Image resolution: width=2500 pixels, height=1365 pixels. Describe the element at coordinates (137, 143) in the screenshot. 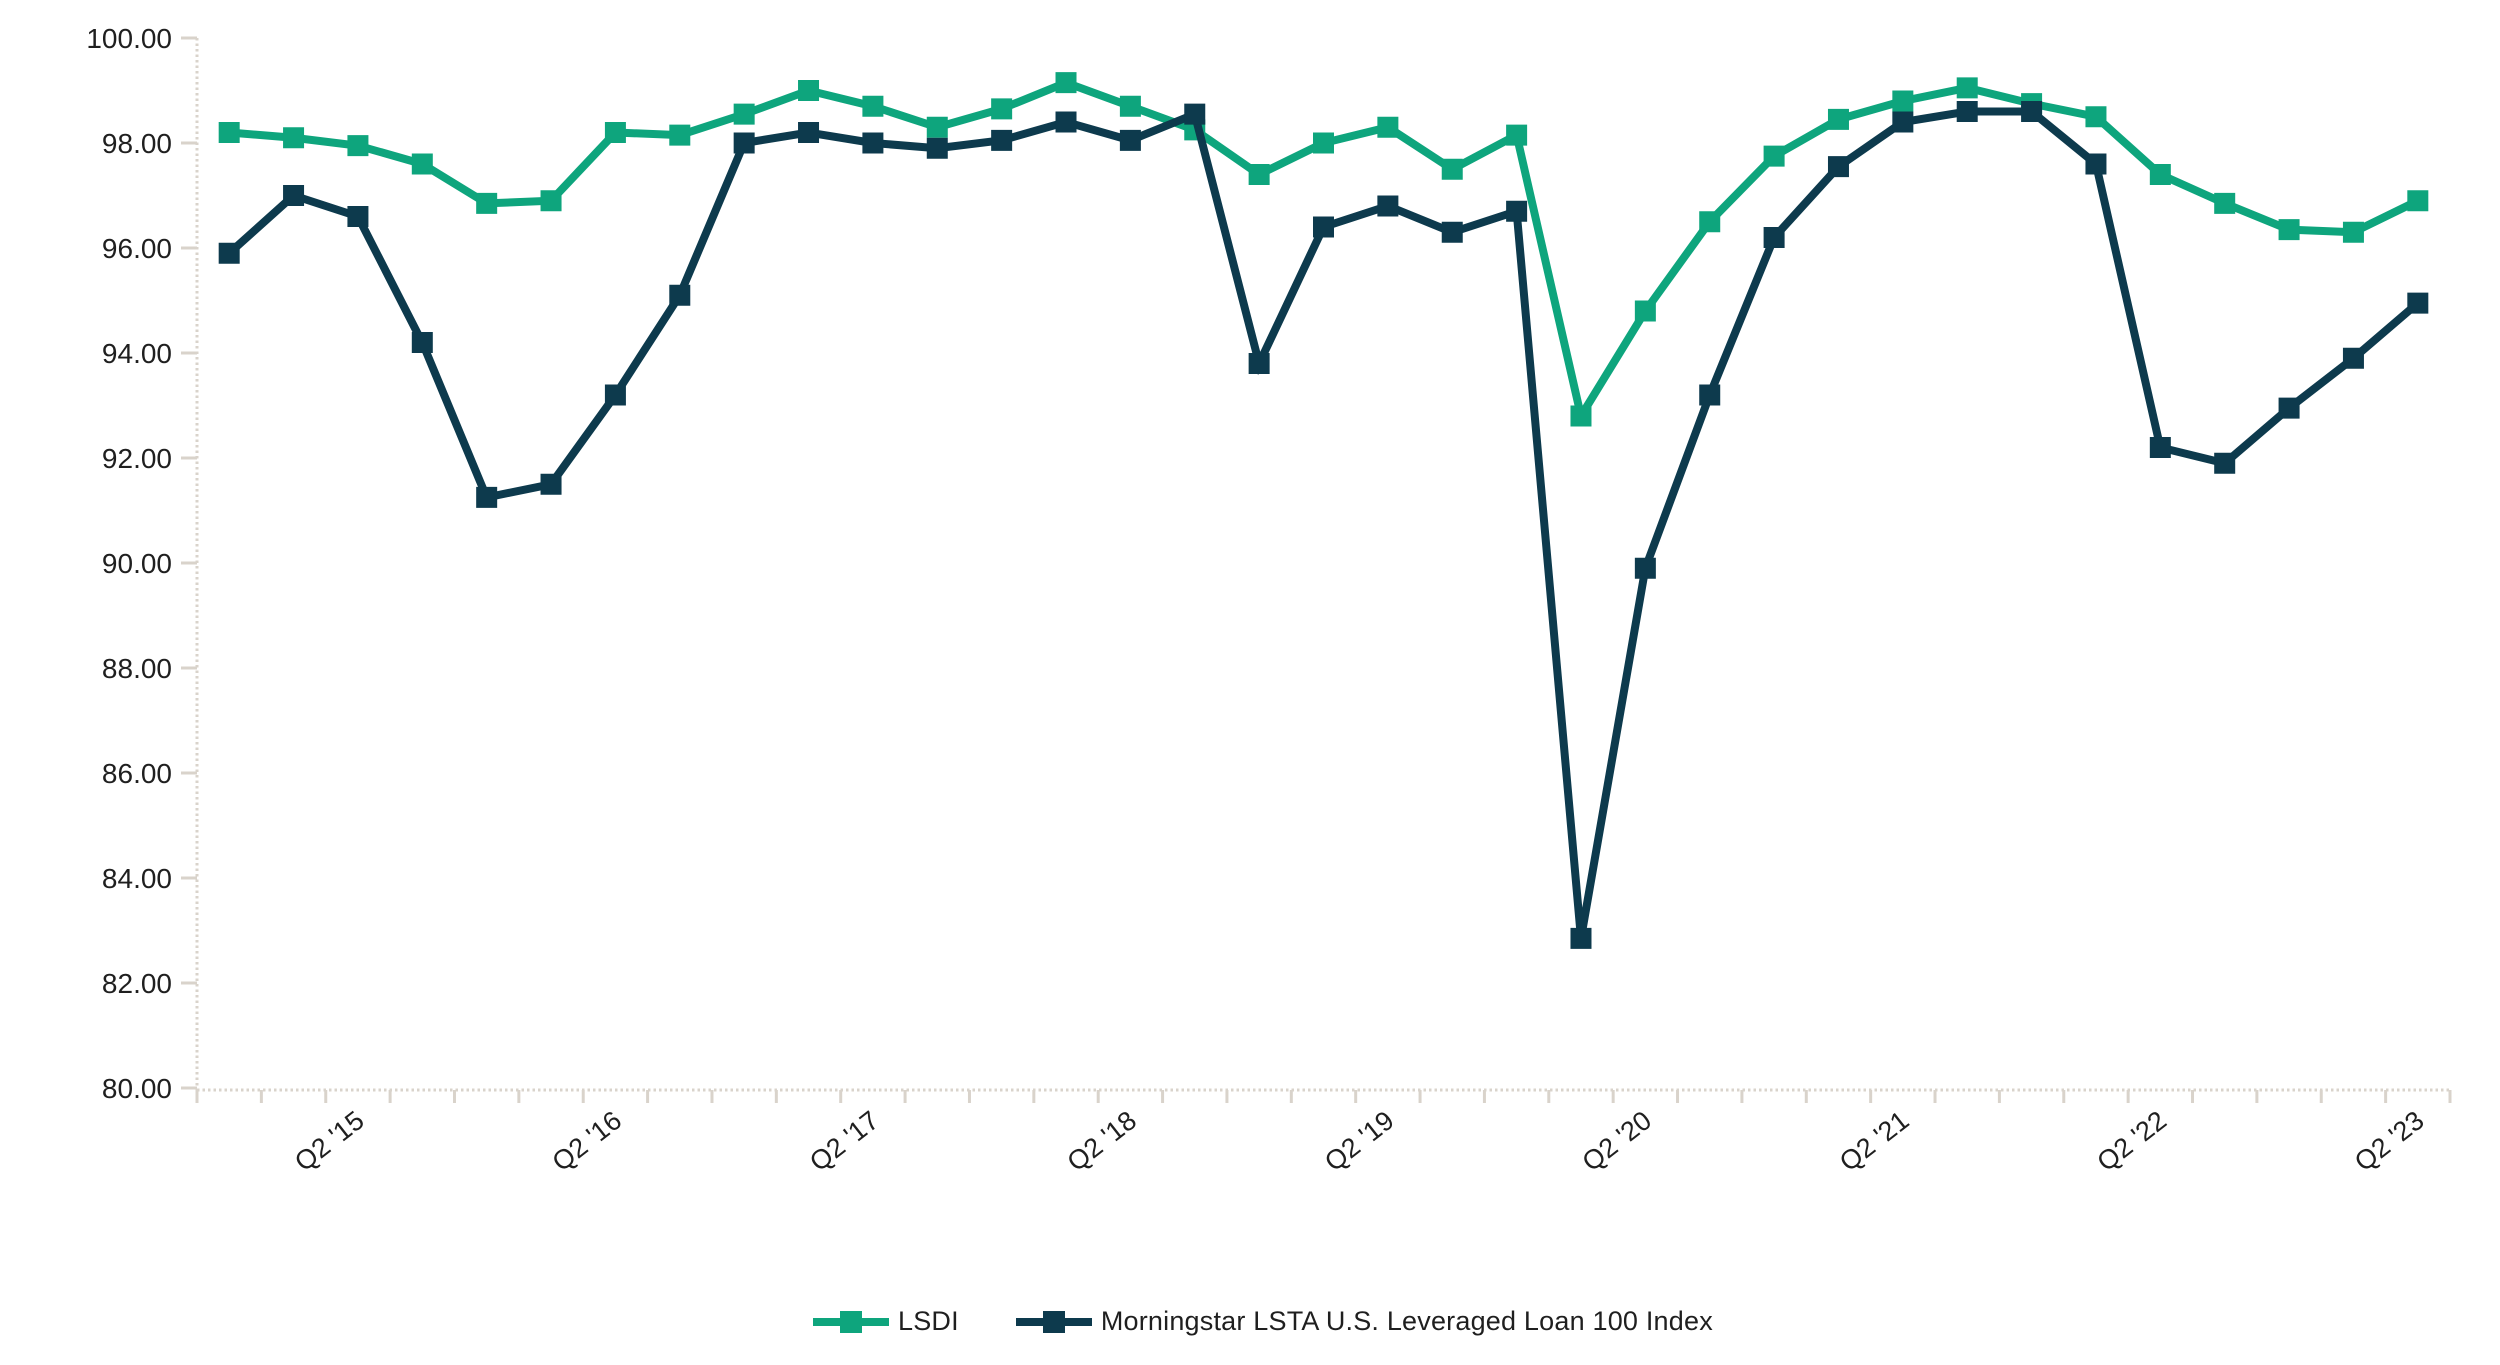

I see `y-axis-tick-label: 98.00` at that location.